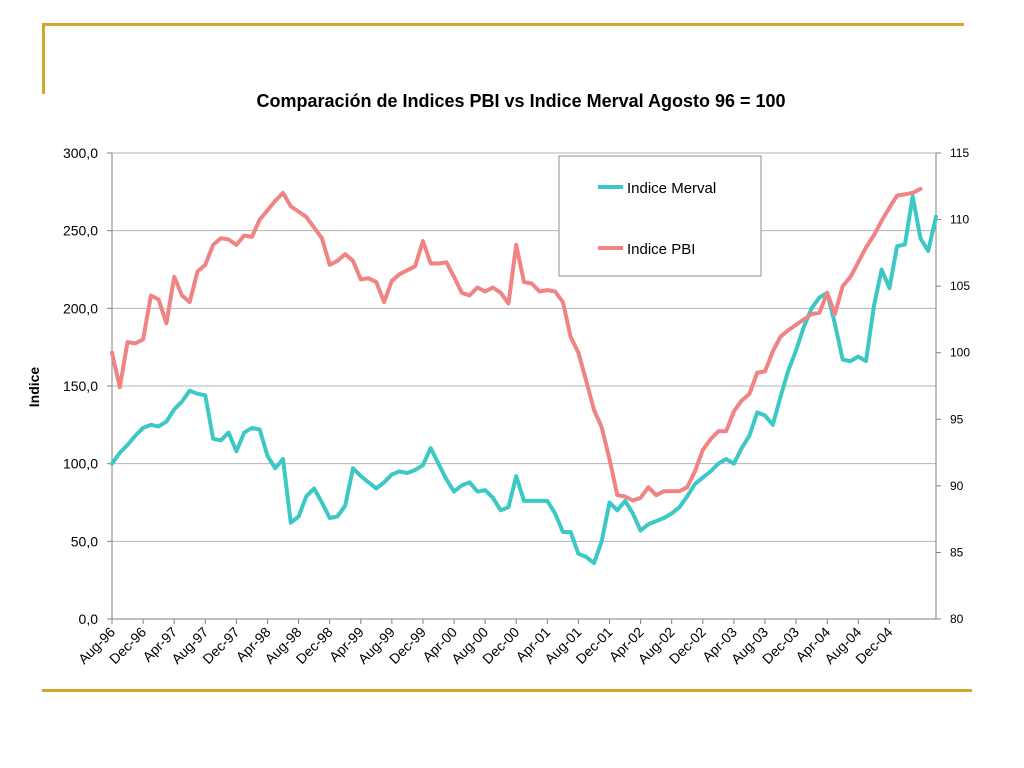 The image size is (1024, 768). I want to click on y-tick-label: 50,0, so click(84, 541).